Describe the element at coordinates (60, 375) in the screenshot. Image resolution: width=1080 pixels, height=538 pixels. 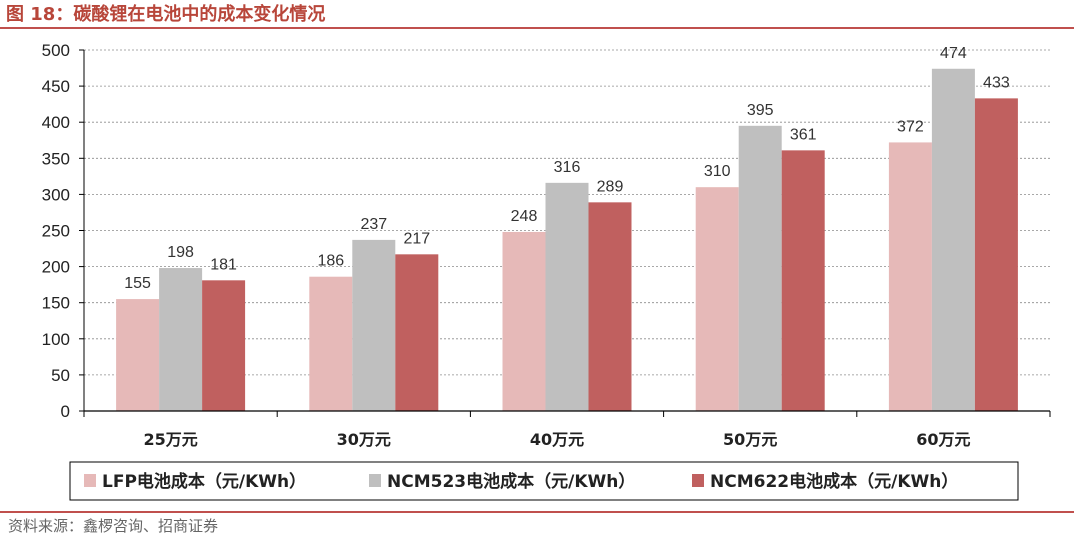
I see `y-tick-label: 50` at that location.